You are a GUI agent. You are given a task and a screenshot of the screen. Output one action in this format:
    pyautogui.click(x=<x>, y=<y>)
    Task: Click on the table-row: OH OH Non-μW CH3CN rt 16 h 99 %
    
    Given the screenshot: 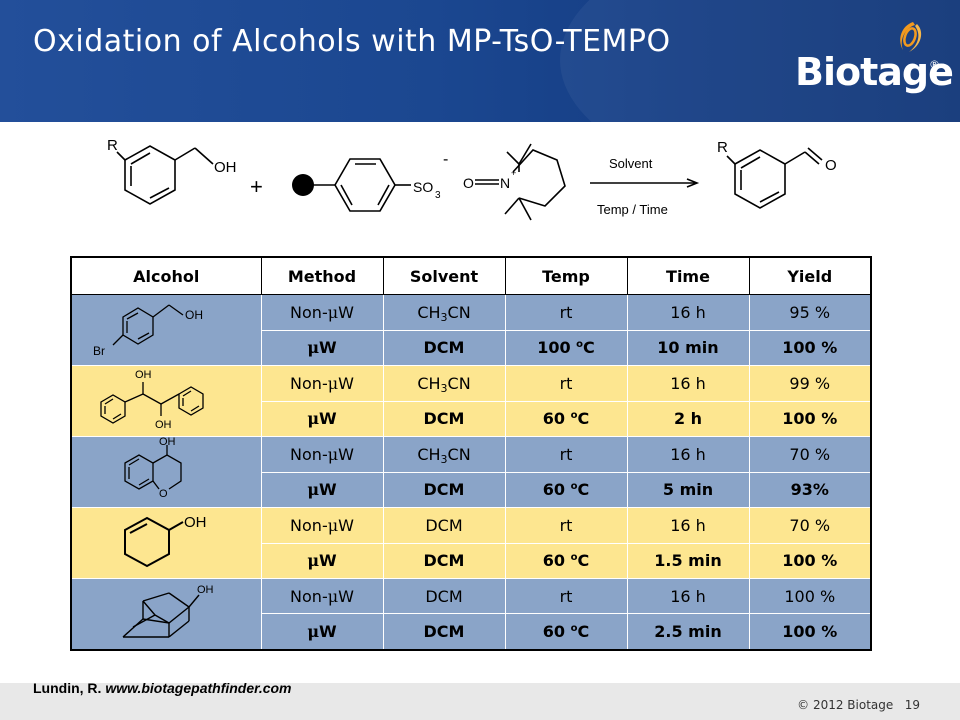 What is the action you would take?
    pyautogui.click(x=471, y=401)
    